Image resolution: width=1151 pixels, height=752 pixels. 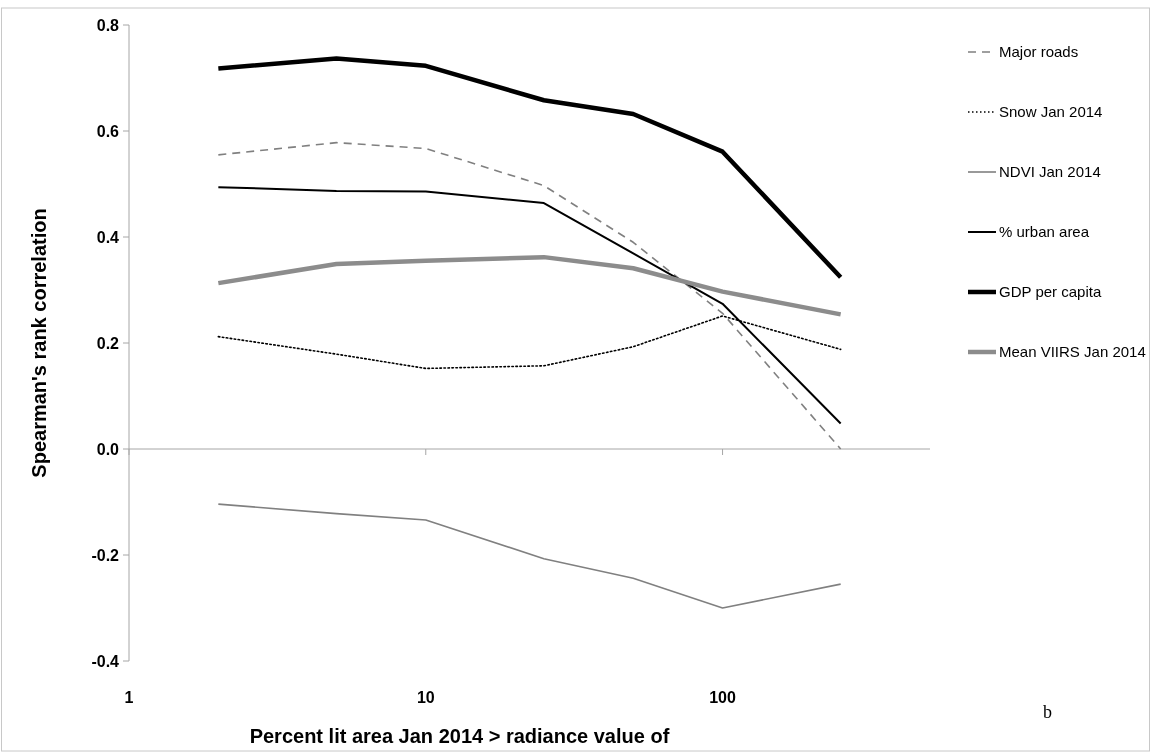 What do you see at coordinates (1050, 172) in the screenshot?
I see `legend-label: NDVI Jan 2014` at bounding box center [1050, 172].